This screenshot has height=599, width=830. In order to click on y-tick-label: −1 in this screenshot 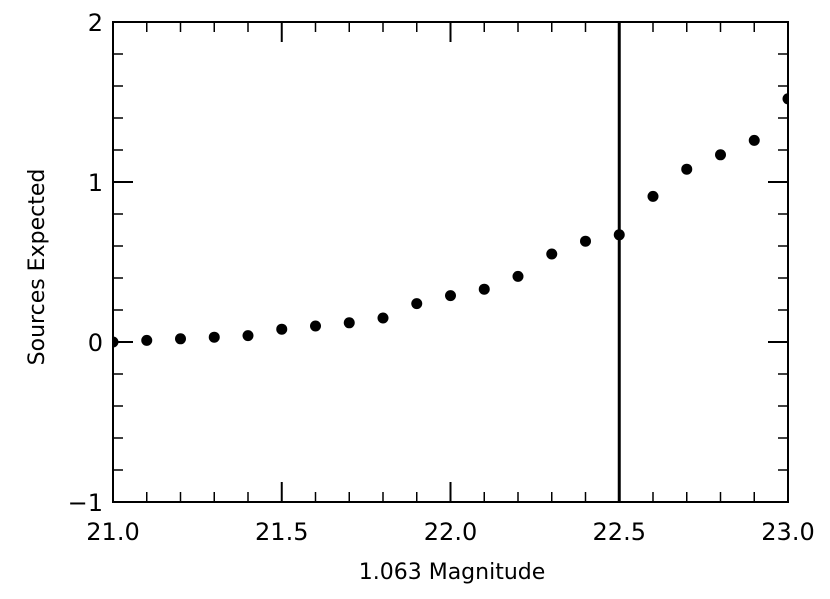, I will do `click(85, 503)`.